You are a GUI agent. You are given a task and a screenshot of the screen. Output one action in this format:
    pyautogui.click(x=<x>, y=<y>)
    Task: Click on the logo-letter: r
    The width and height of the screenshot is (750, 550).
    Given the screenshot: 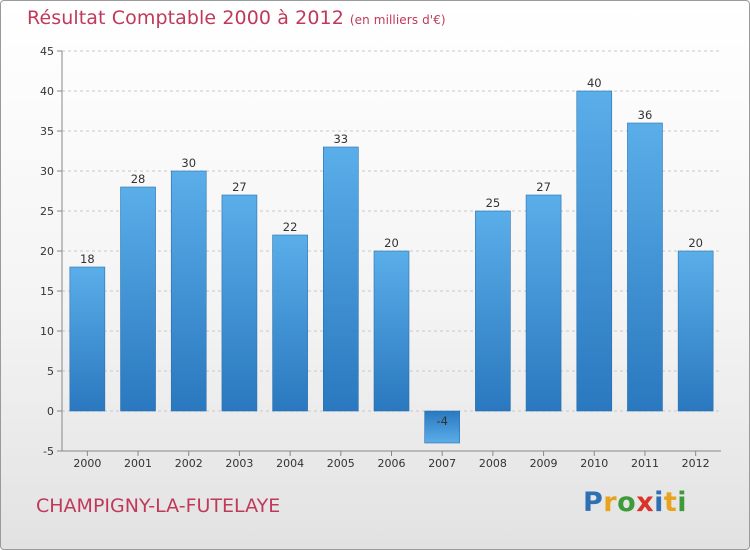 What is the action you would take?
    pyautogui.click(x=610, y=502)
    